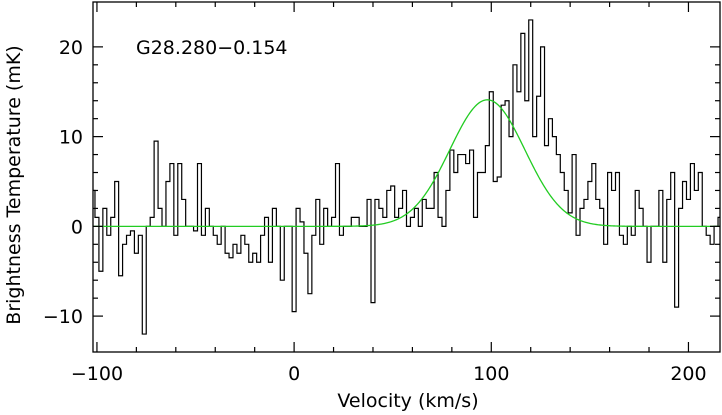 The width and height of the screenshot is (722, 415). What do you see at coordinates (212, 48) in the screenshot?
I see `source-name-annotation: G28.280−0.154` at bounding box center [212, 48].